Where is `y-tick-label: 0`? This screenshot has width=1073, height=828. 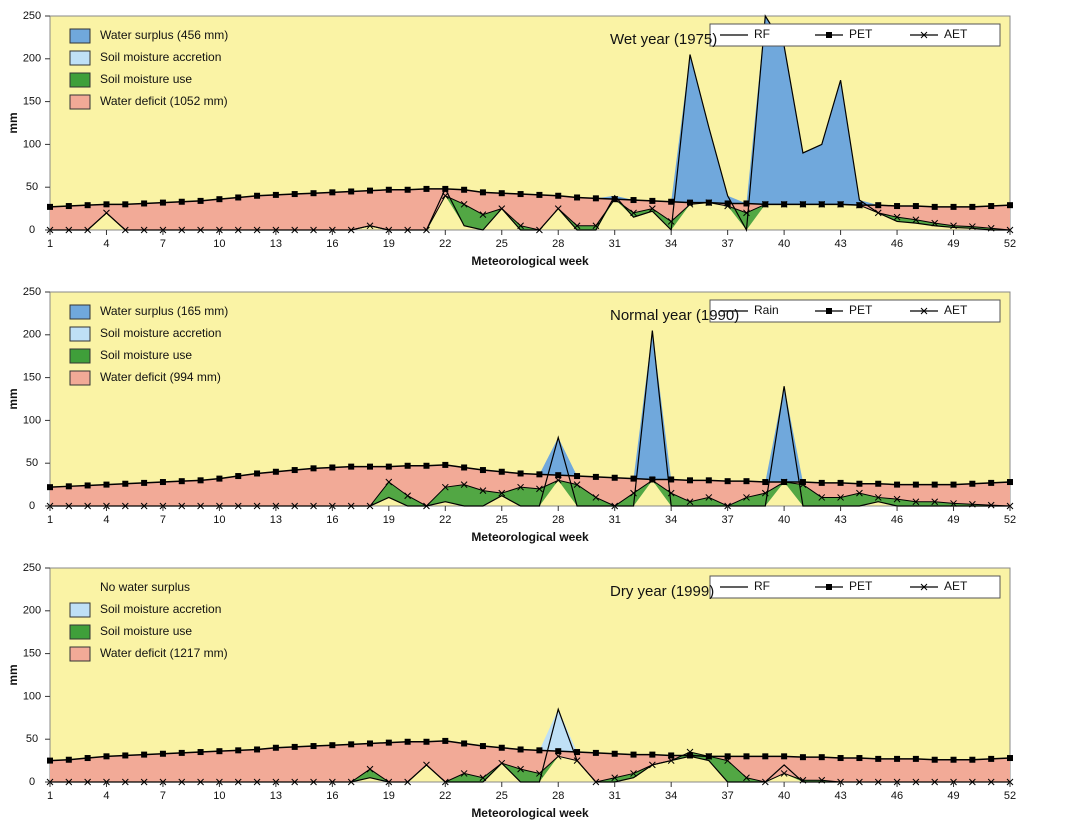 y-tick-label: 0 is located at coordinates (32, 506).